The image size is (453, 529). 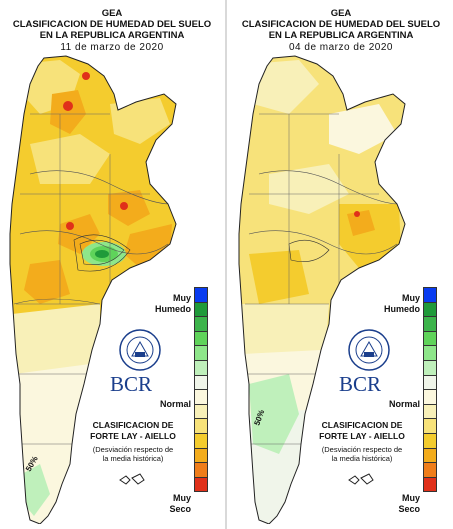 What do you see at coordinates (340, 47) in the screenshot?
I see `panel-date: 04 de marzo de 2020` at bounding box center [340, 47].